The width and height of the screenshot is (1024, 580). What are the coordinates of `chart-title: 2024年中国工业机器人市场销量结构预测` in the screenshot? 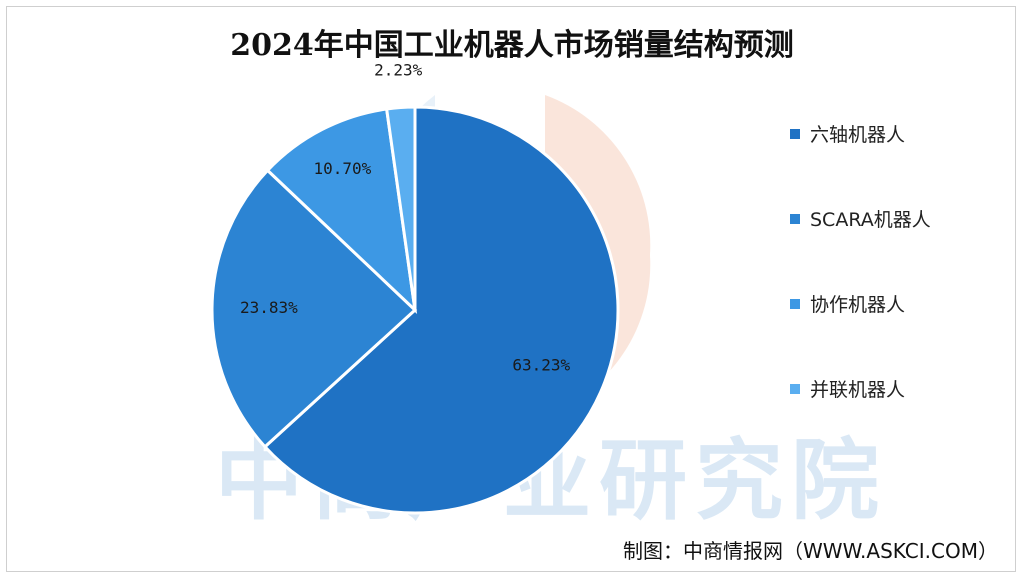 It's located at (512, 45).